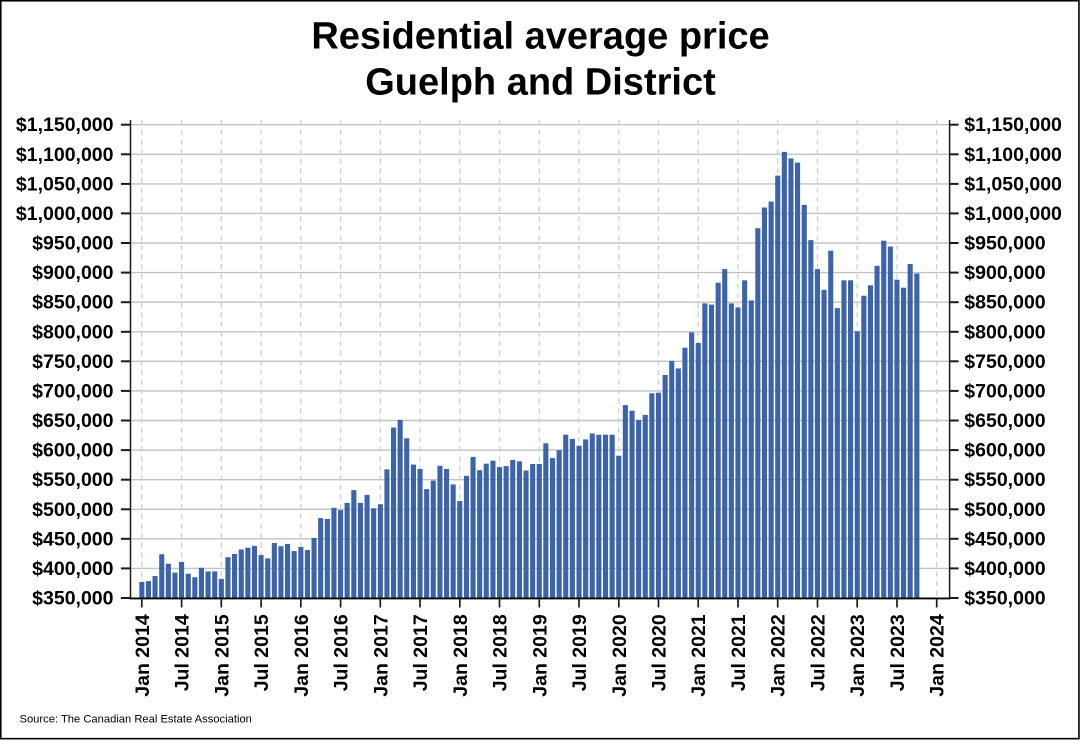 Image resolution: width=1085 pixels, height=745 pixels. Describe the element at coordinates (302, 655) in the screenshot. I see `svg-text: Jan 2016` at that location.